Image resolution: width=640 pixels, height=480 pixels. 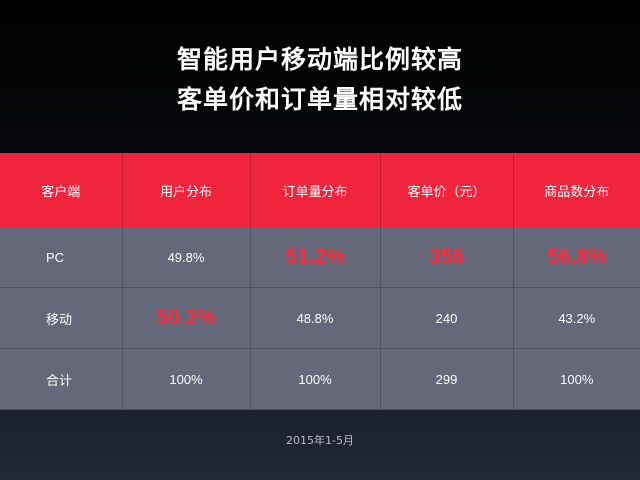 What do you see at coordinates (315, 190) in the screenshot?
I see `header-order-distribution: 订单量分布` at bounding box center [315, 190].